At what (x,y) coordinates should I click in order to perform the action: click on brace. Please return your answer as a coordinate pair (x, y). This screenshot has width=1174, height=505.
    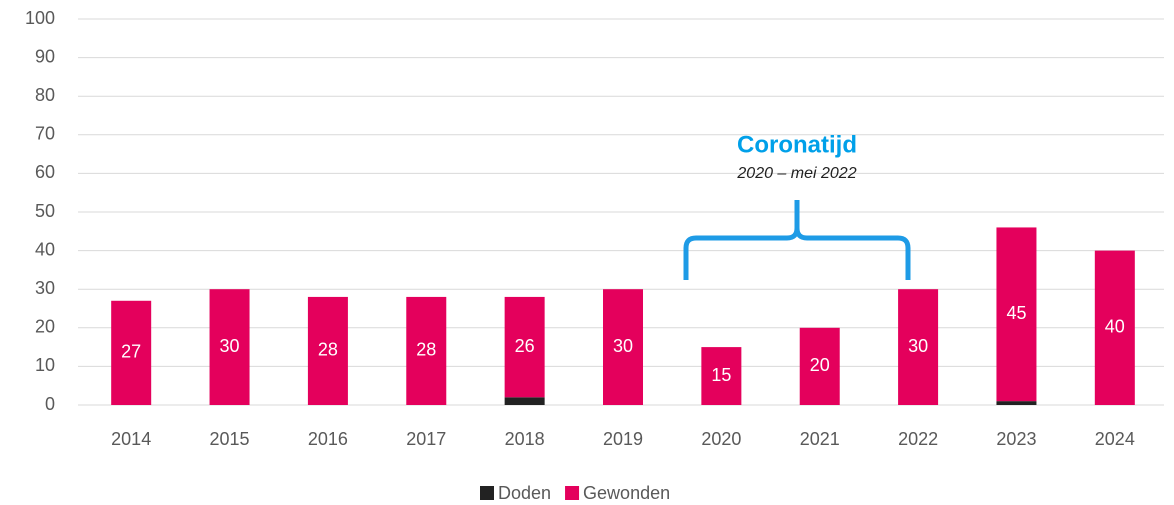
    Looking at the image, I should click on (797, 240).